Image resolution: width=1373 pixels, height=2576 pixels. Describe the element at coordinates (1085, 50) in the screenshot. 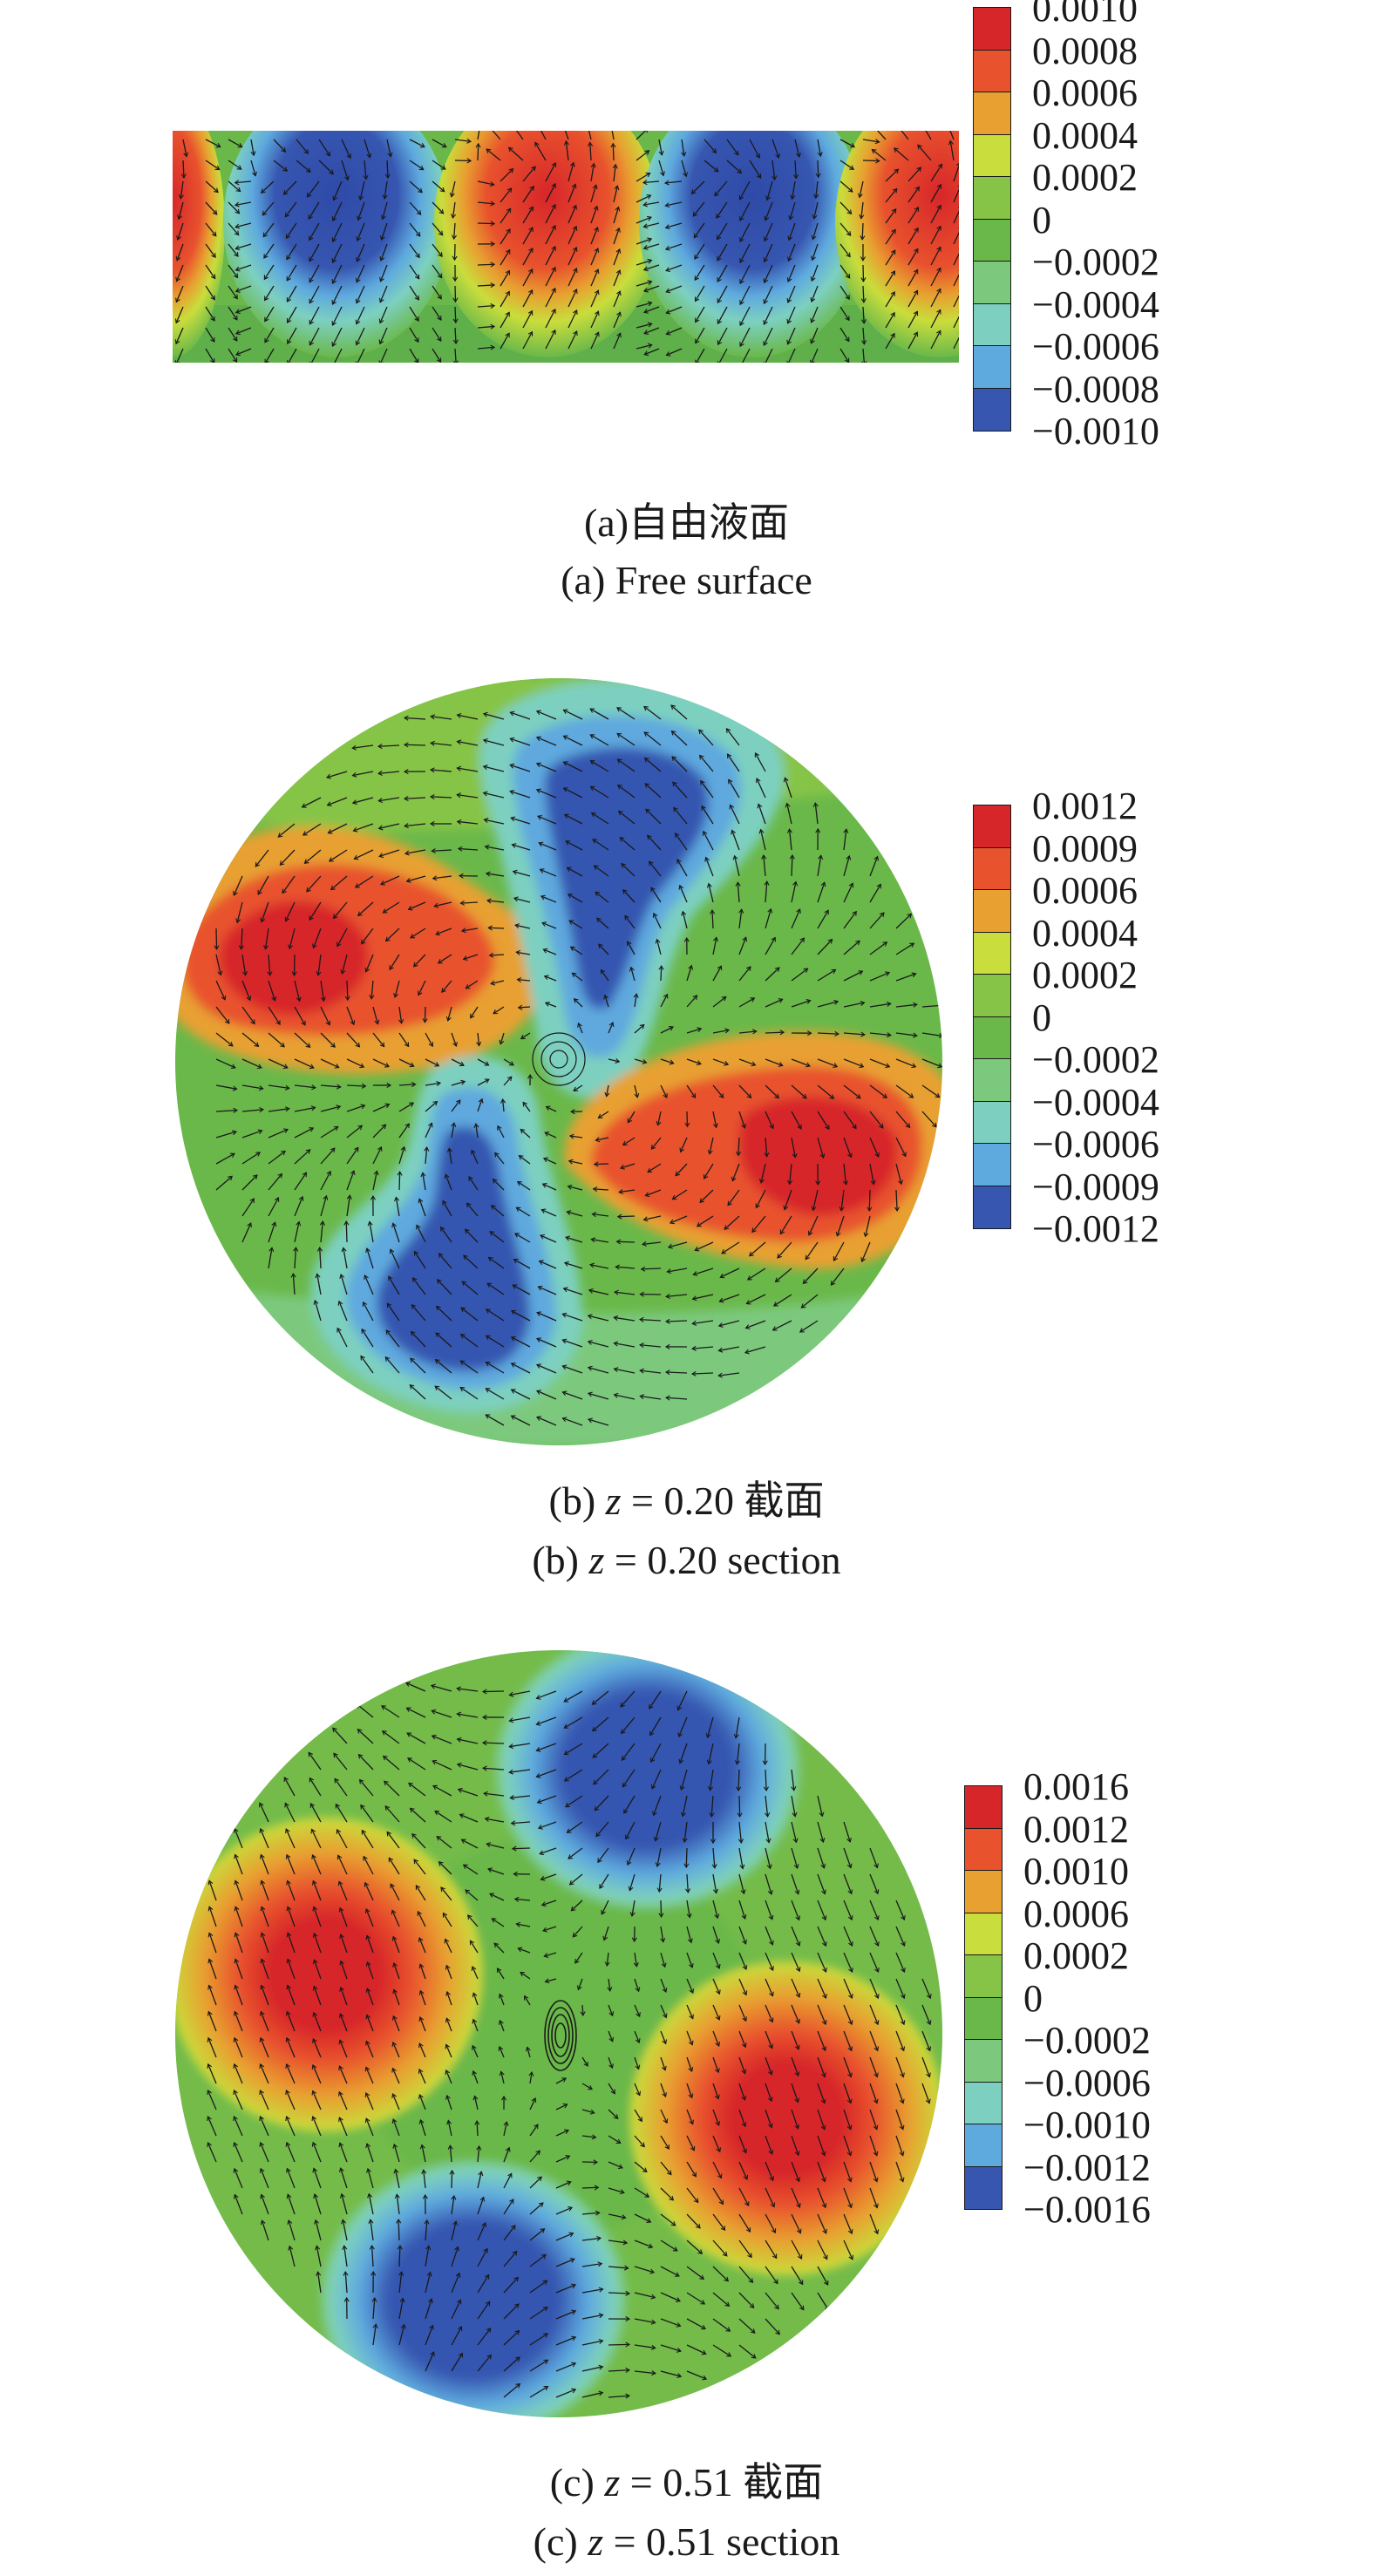

I see `colorbar-tick-label: 0.0008` at that location.